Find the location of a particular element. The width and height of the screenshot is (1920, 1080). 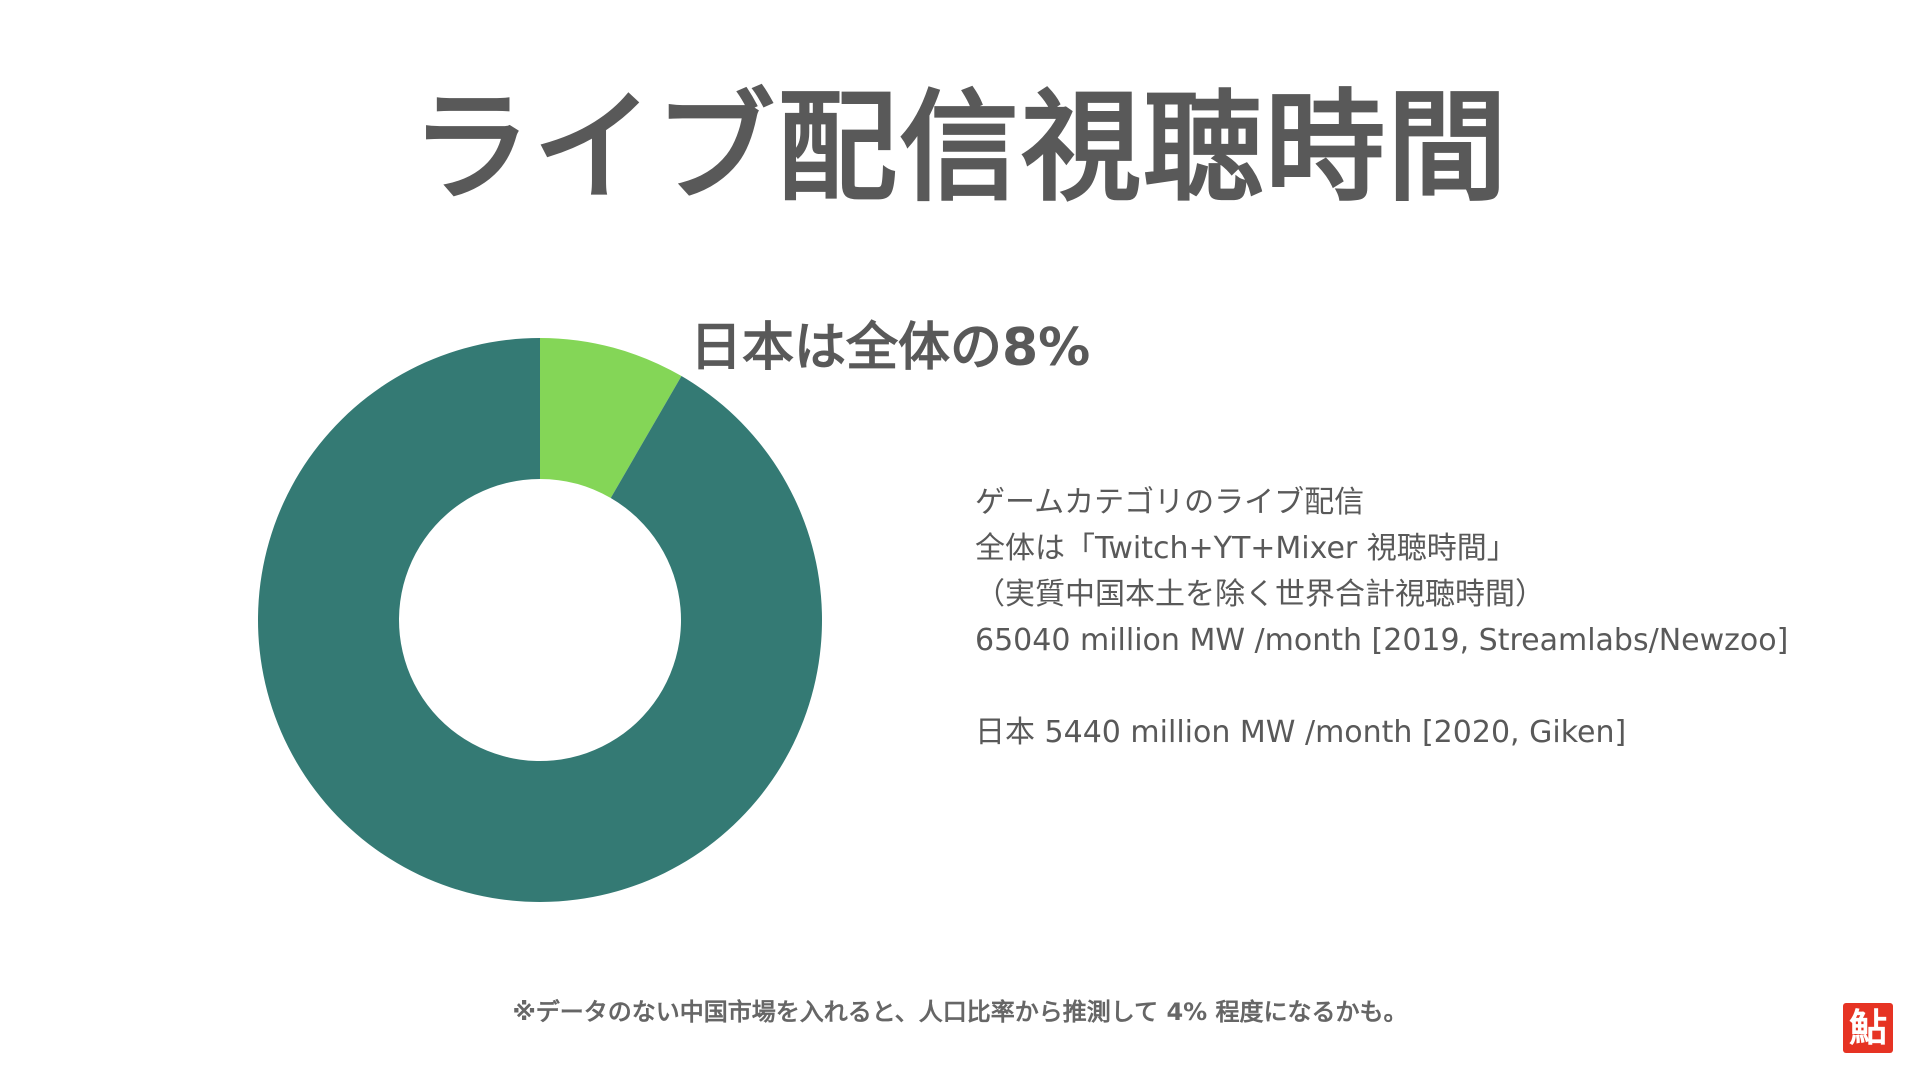

headline: 日本は全体の8% is located at coordinates (890, 348).